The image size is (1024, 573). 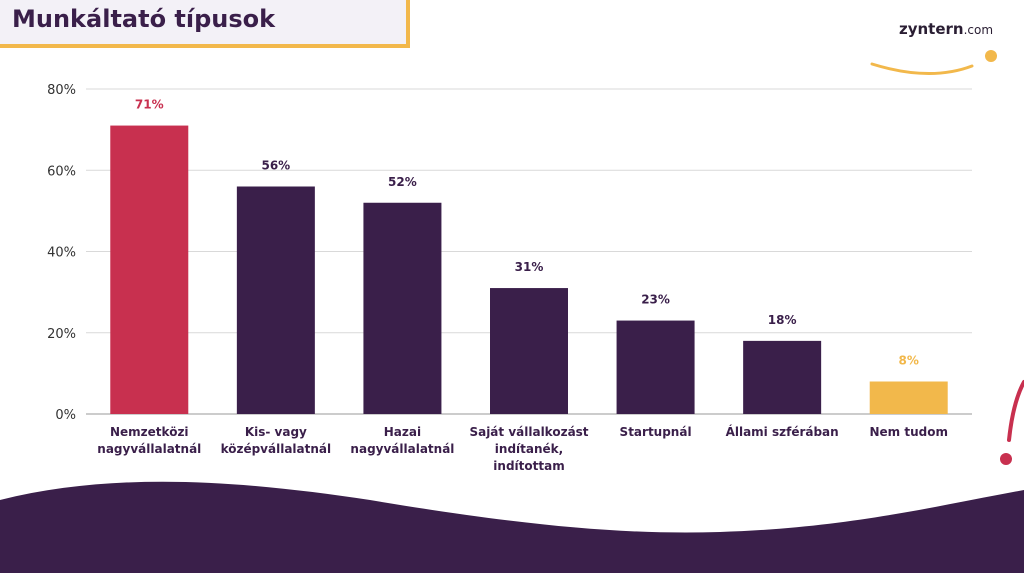 I want to click on y-tick-label: 60%, so click(x=61, y=171).